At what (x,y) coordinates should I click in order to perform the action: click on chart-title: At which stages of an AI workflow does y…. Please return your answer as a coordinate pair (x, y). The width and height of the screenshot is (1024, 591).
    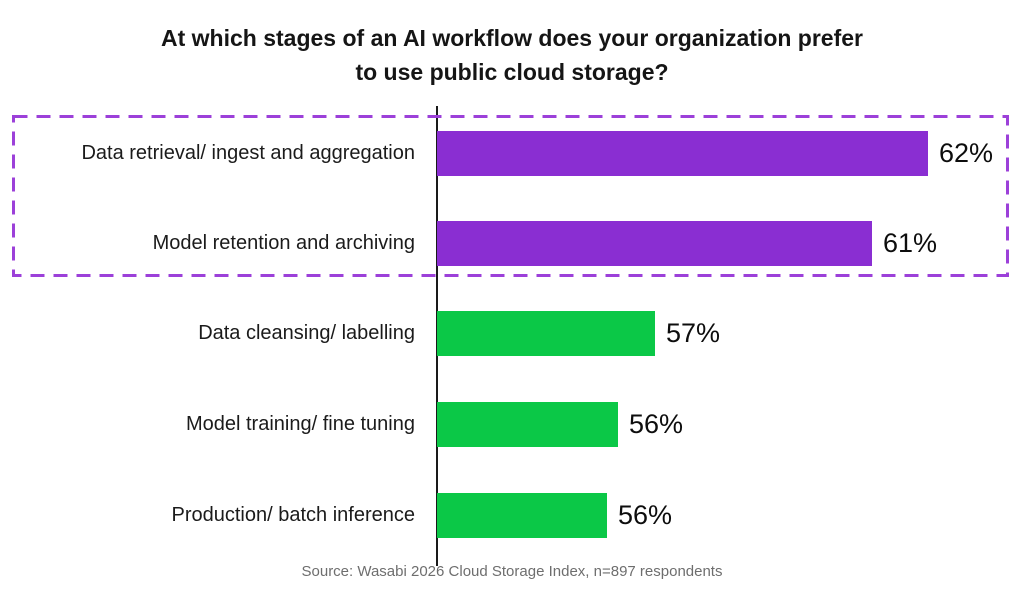
    Looking at the image, I should click on (512, 55).